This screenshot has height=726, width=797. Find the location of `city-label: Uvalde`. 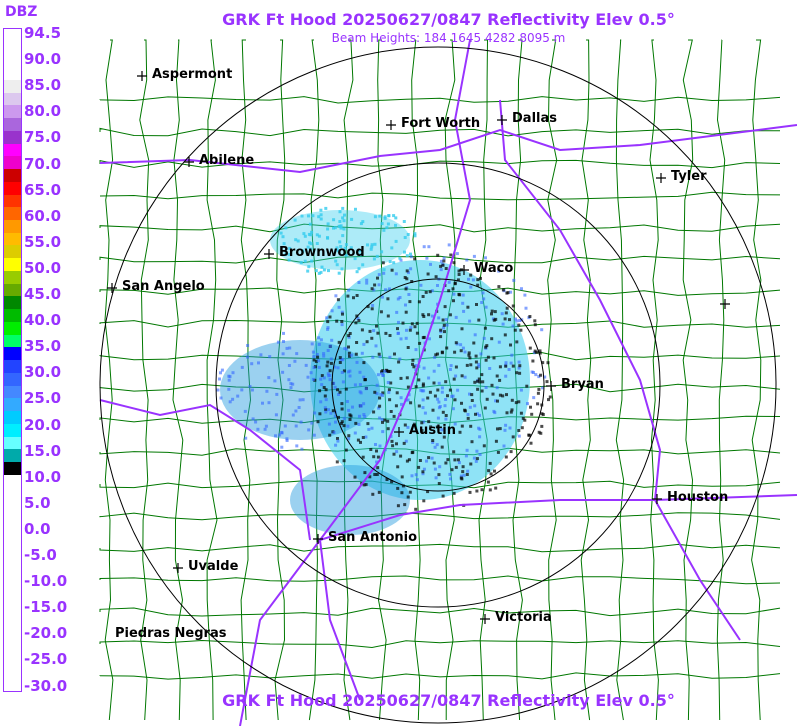

city-label: Uvalde is located at coordinates (213, 566).